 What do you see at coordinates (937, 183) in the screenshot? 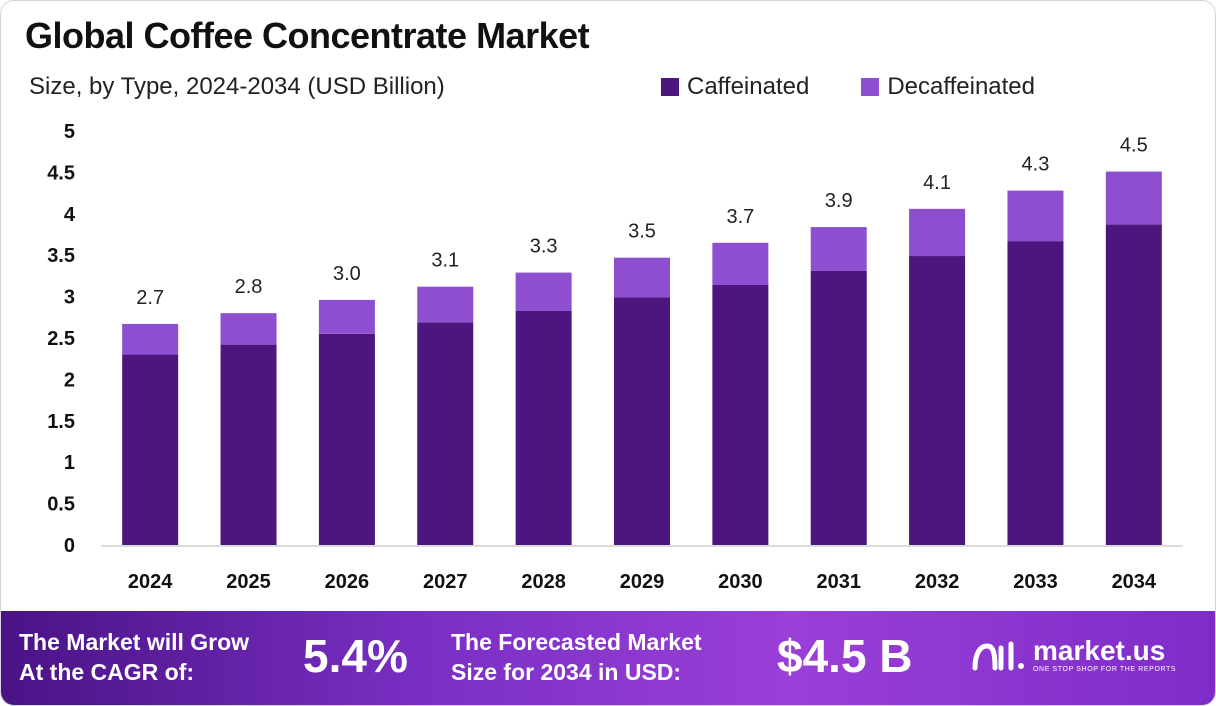
I see `total-label-2032: 4.1` at bounding box center [937, 183].